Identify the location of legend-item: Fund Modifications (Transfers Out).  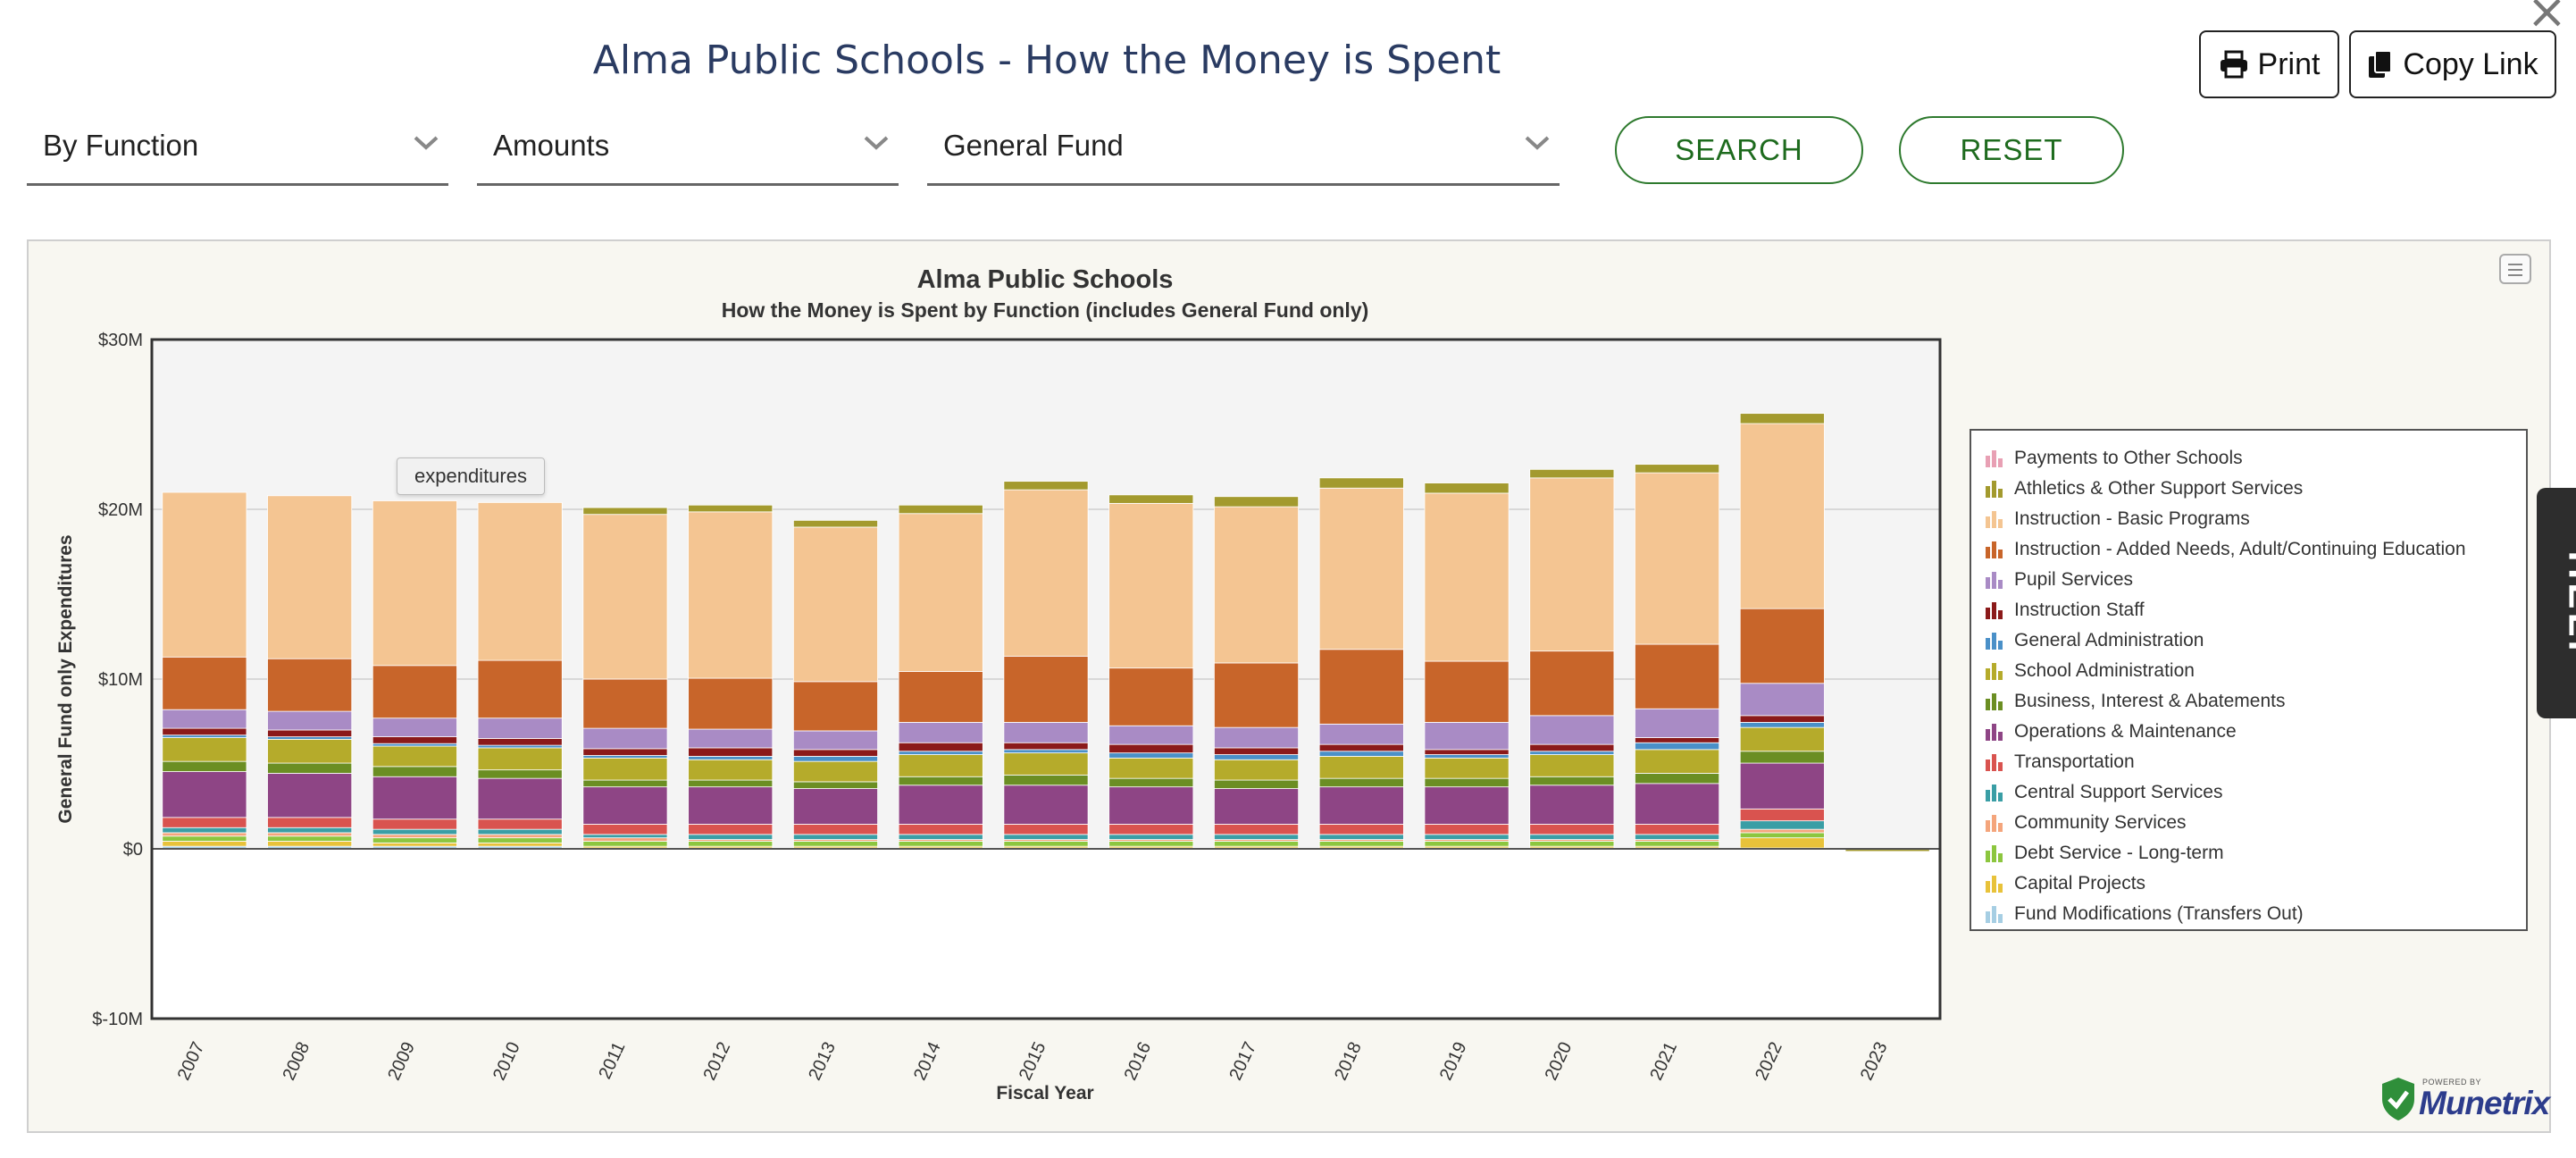
(2144, 914).